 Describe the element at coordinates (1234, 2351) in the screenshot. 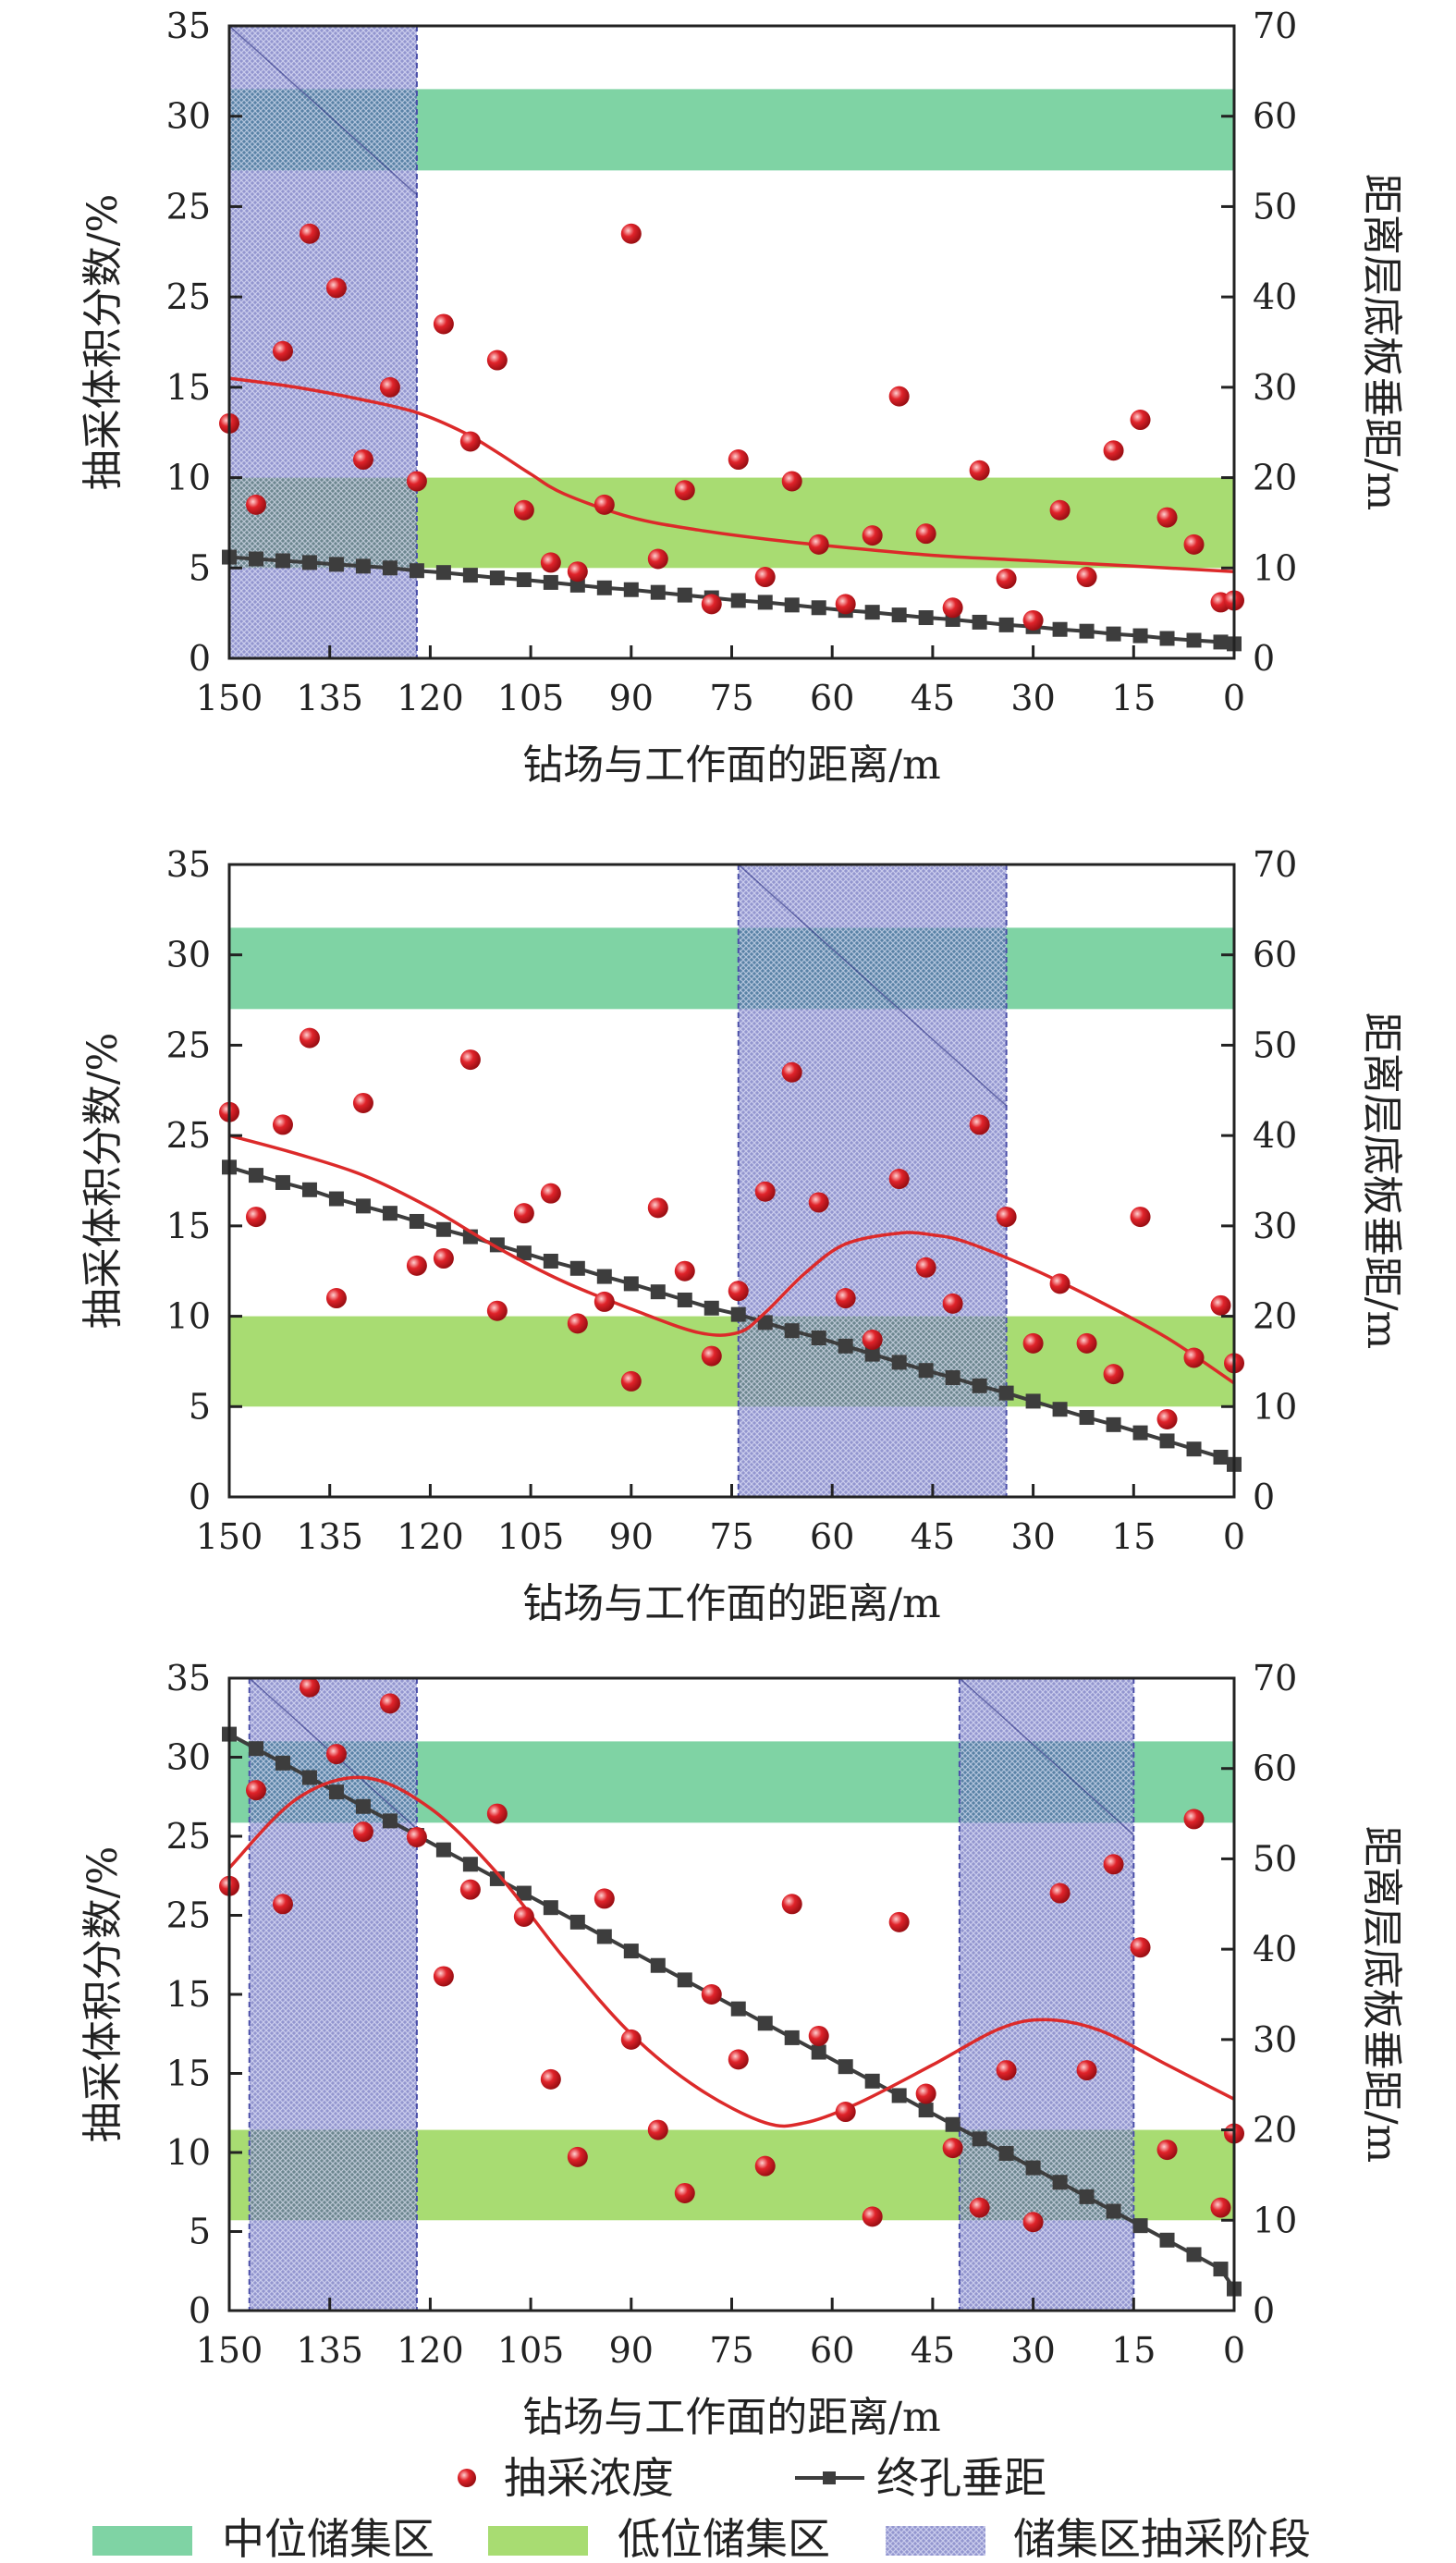

I see `x-tick-label: 0` at that location.